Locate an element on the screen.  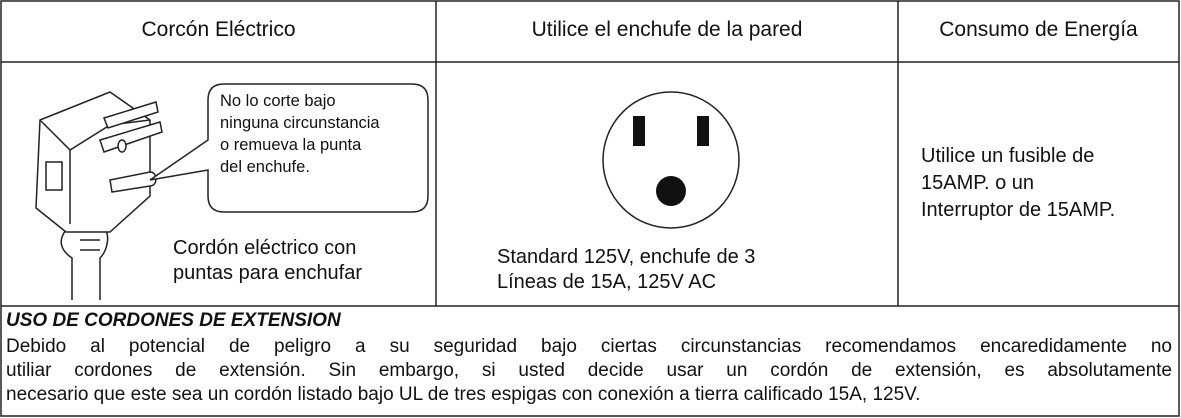
header-cell: Utilice el enchufe de la pared is located at coordinates (667, 29).